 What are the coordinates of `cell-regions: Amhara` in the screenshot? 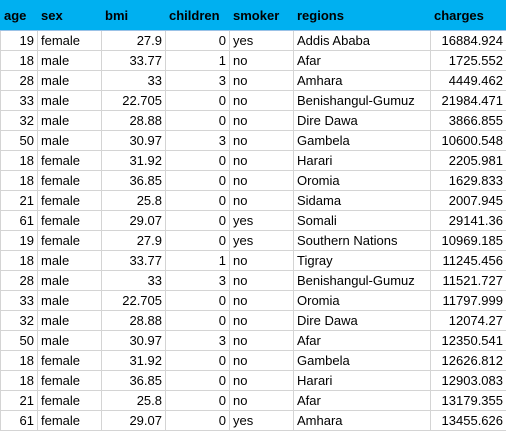 It's located at (362, 81).